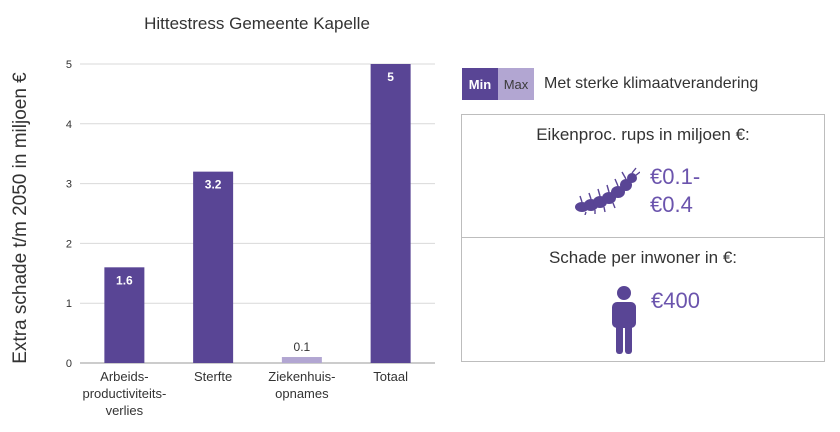 The height and width of the screenshot is (432, 840). Describe the element at coordinates (302, 393) in the screenshot. I see `x-tick-label: opnames` at that location.